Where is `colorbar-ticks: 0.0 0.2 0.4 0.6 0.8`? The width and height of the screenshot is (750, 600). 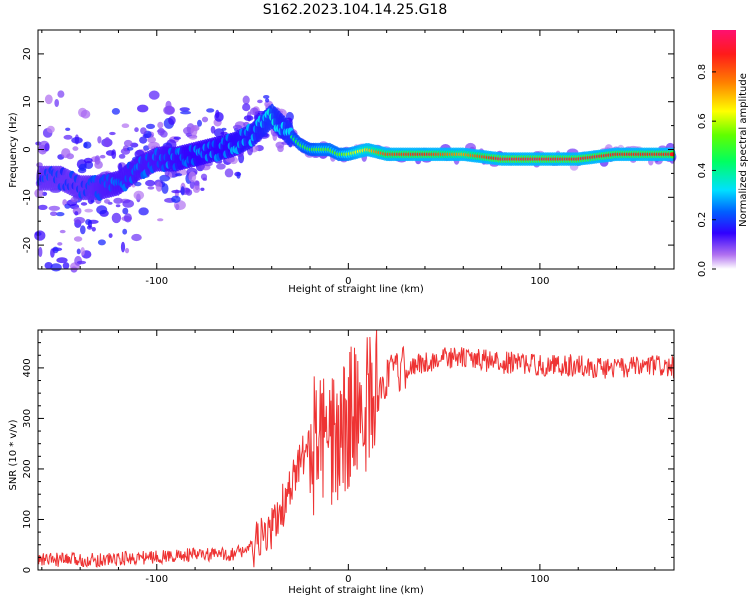 colorbar-ticks: 0.0 0.2 0.4 0.6 0.8 is located at coordinates (706, 170).